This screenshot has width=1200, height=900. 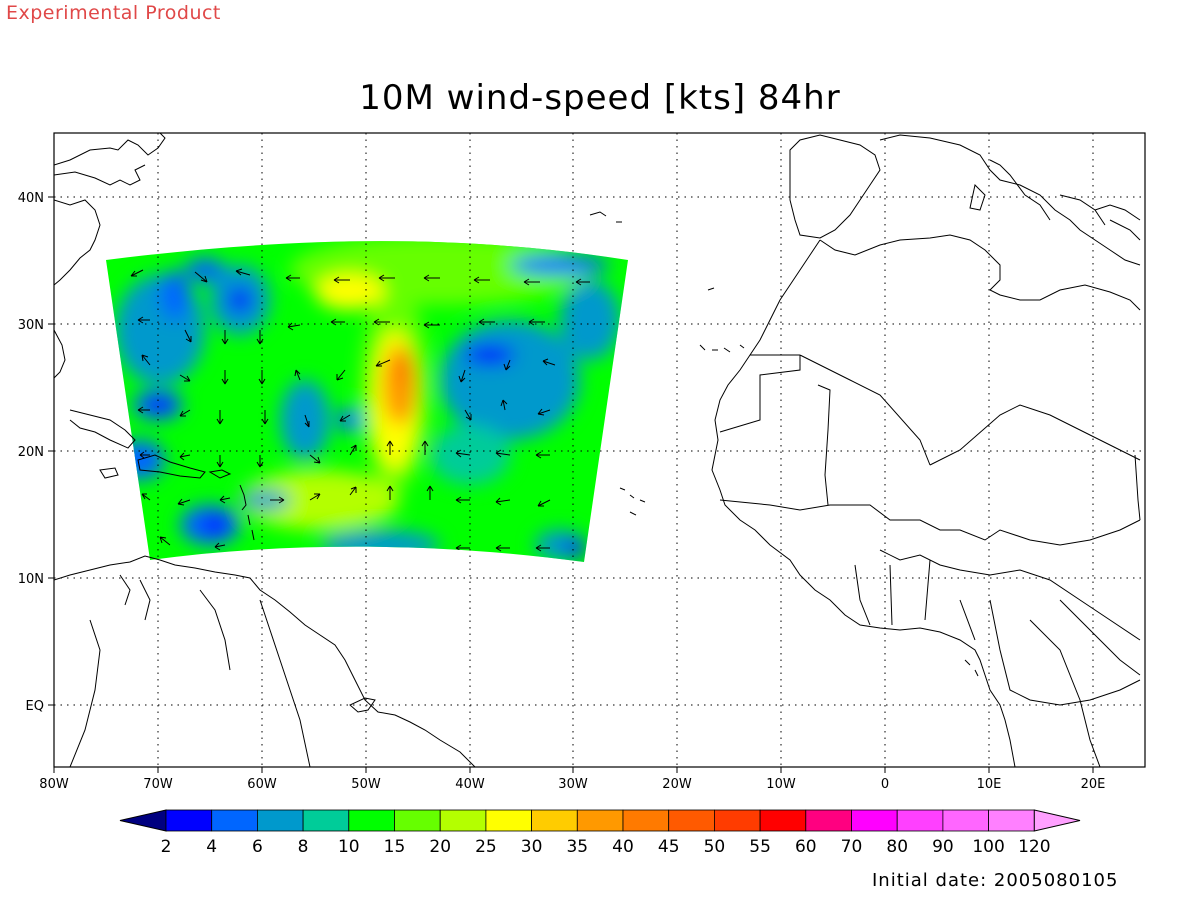 What do you see at coordinates (54, 784) in the screenshot?
I see `lon-label-80w: 80W` at bounding box center [54, 784].